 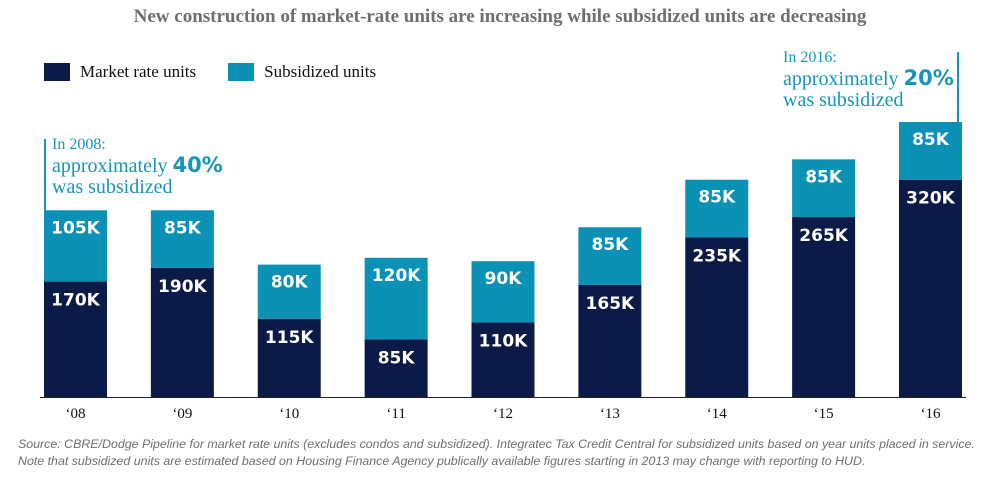 I want to click on x-tick-label-8: ‘16, so click(x=931, y=414).